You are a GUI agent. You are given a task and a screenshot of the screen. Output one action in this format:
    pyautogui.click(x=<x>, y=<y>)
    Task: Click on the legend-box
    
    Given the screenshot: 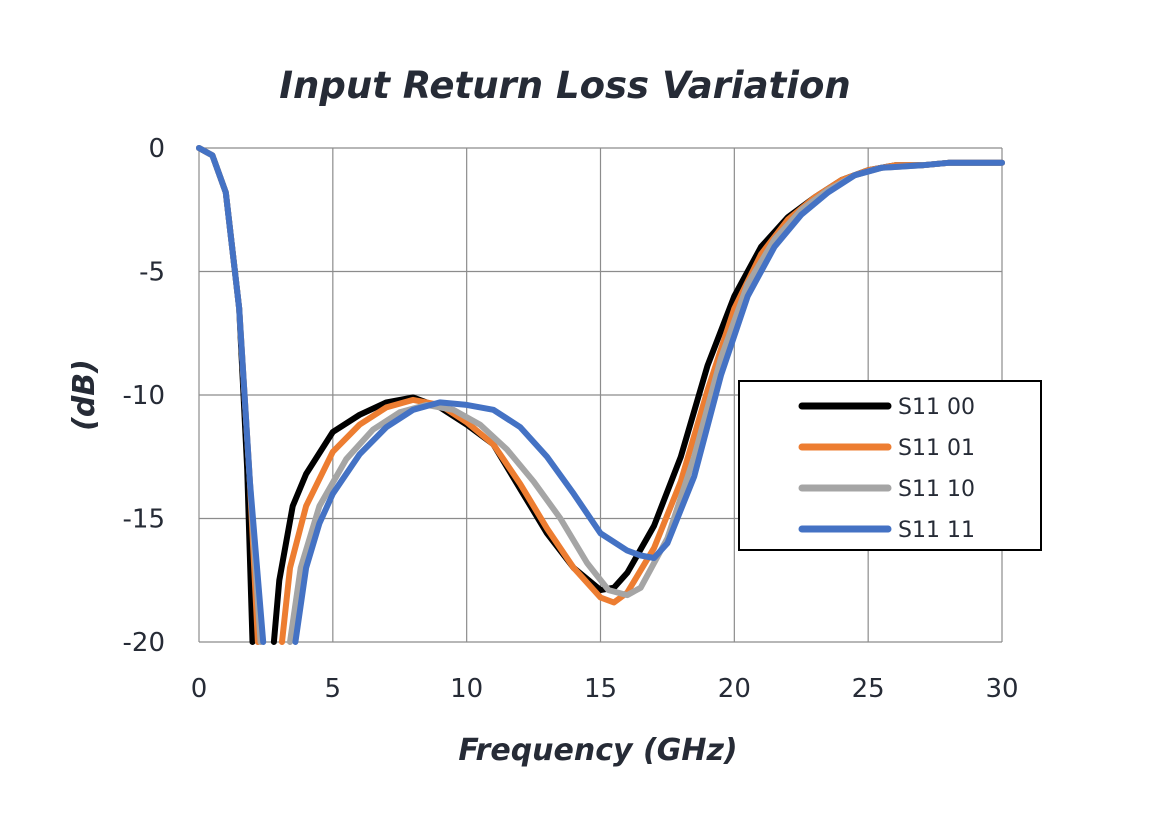 What is the action you would take?
    pyautogui.click(x=890, y=465)
    